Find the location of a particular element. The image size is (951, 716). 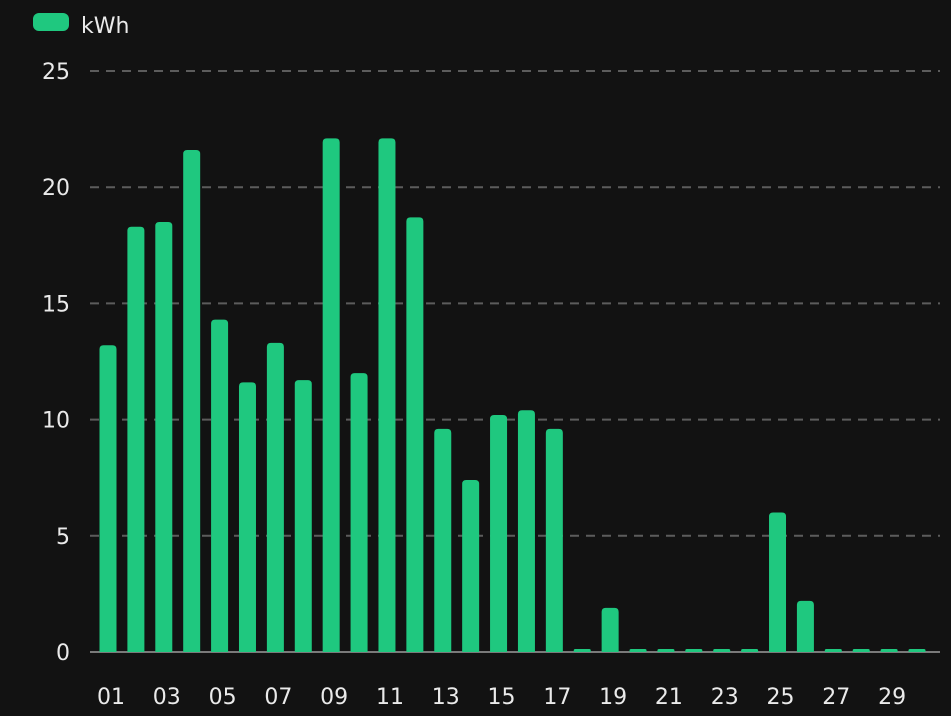

y-tick-label: 10 is located at coordinates (56, 421).